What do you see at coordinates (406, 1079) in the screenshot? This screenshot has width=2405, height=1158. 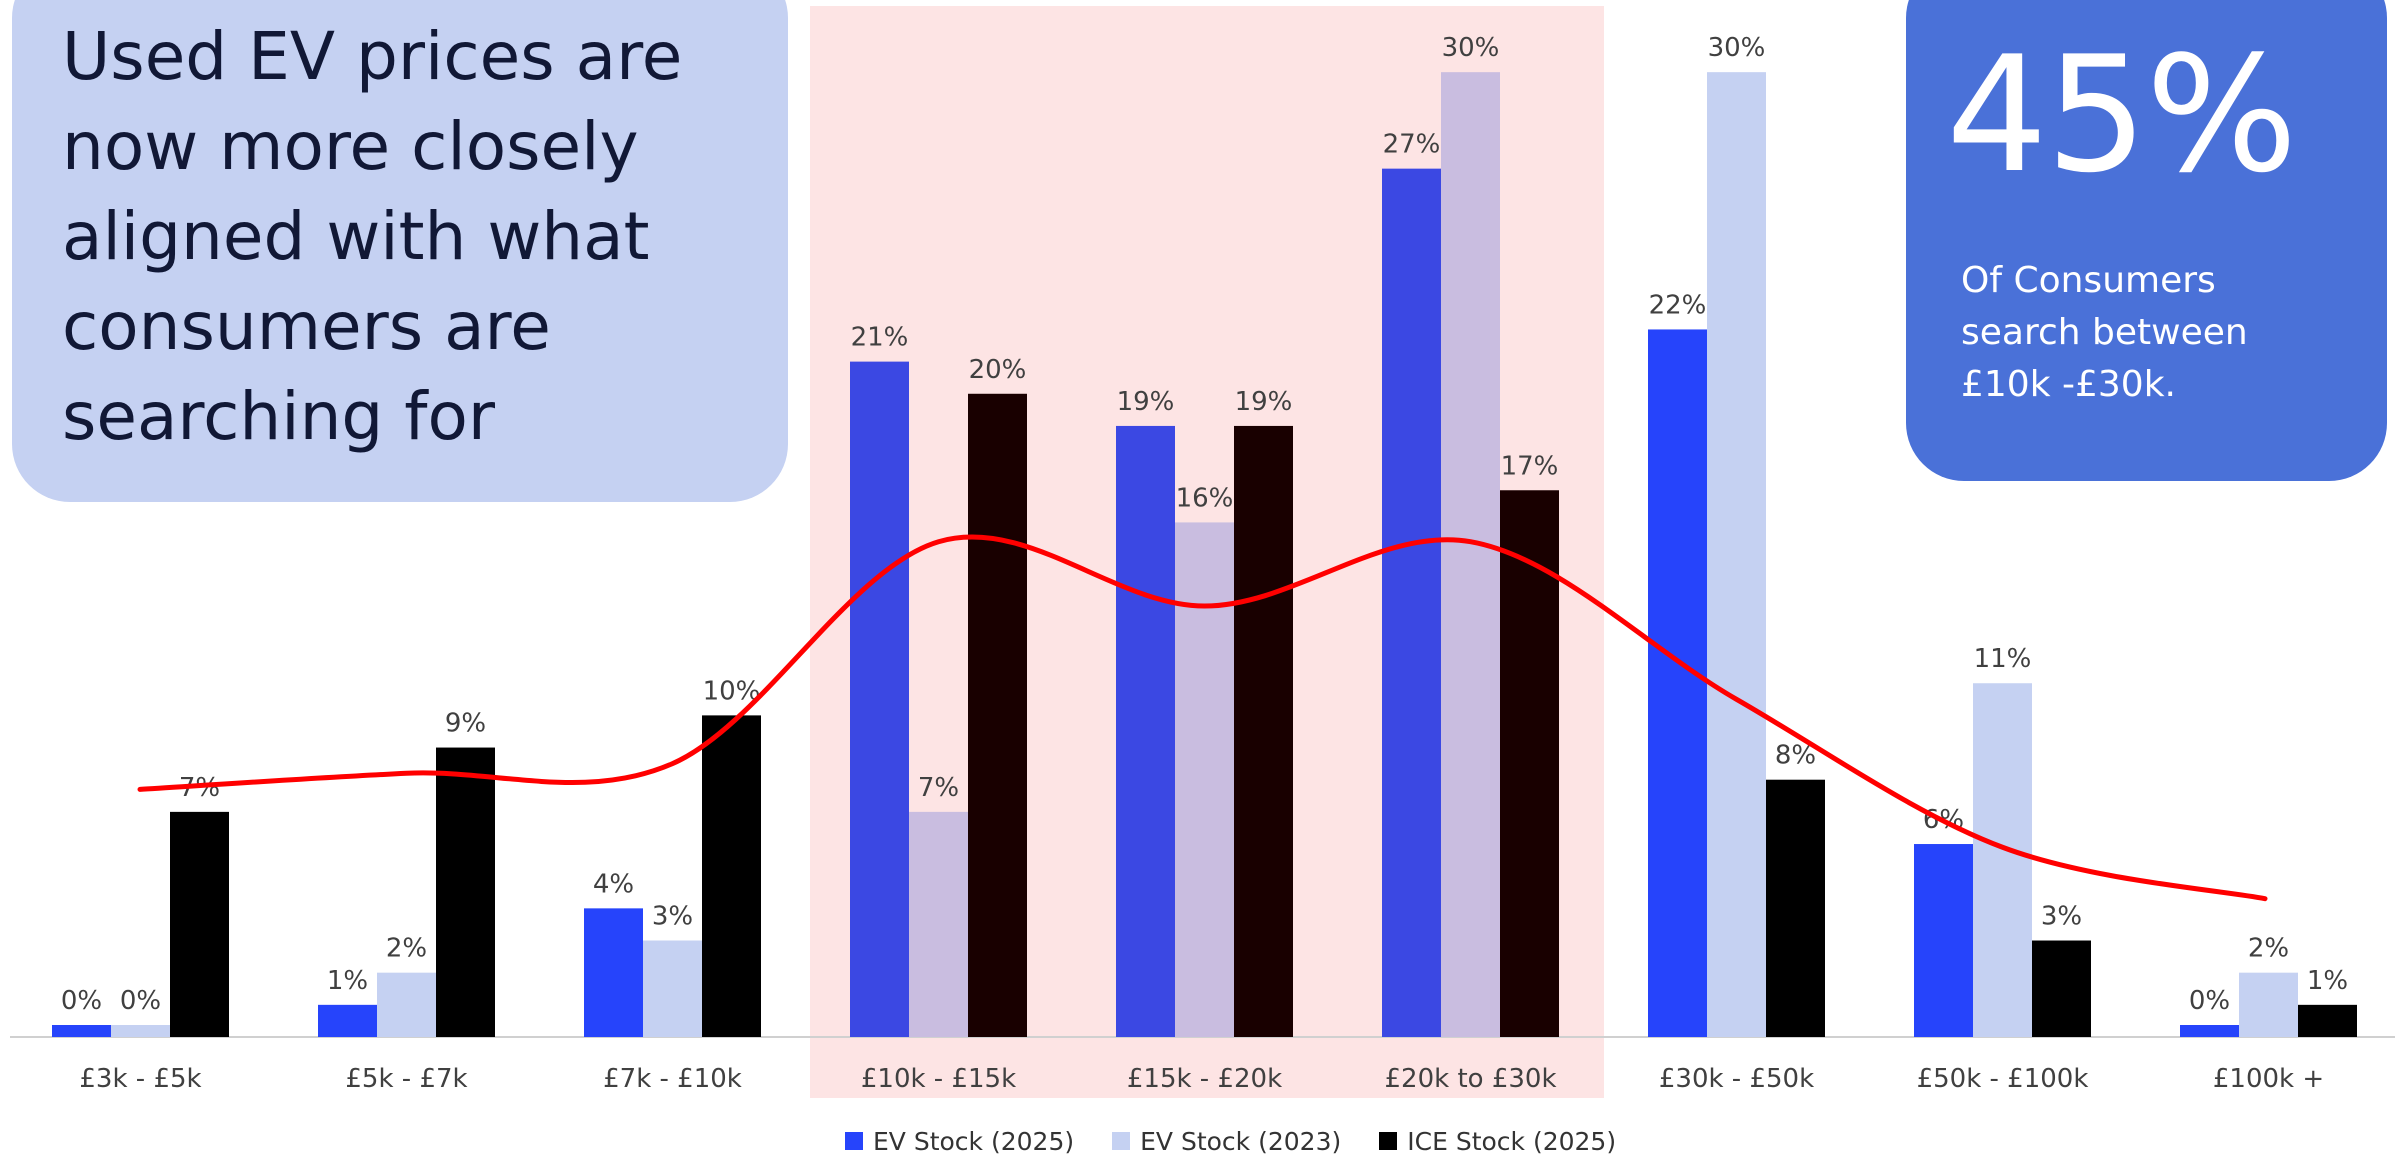 I see `x-tick-label-1: £5k - £7k` at bounding box center [406, 1079].